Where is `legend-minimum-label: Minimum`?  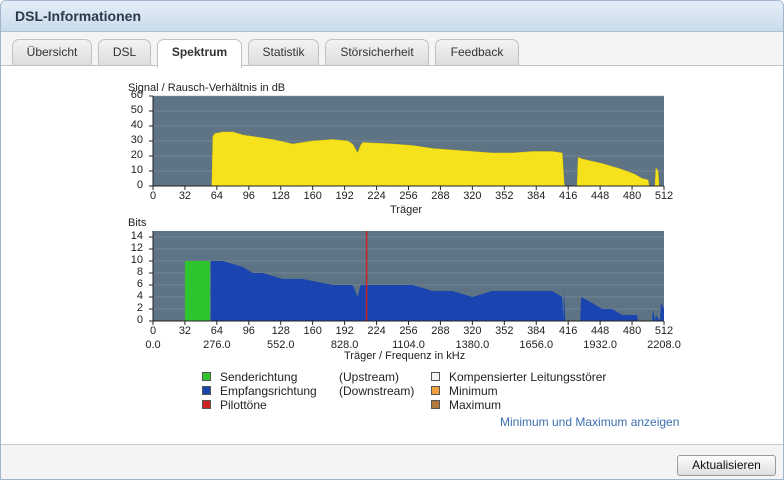
legend-minimum-label: Minimum is located at coordinates (473, 391).